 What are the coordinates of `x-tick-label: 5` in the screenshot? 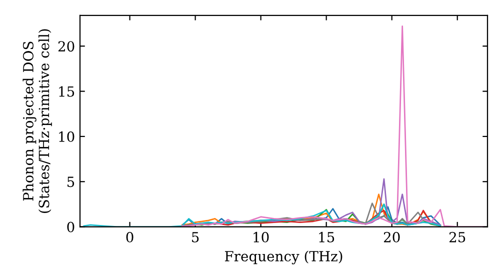 It's located at (195, 237).